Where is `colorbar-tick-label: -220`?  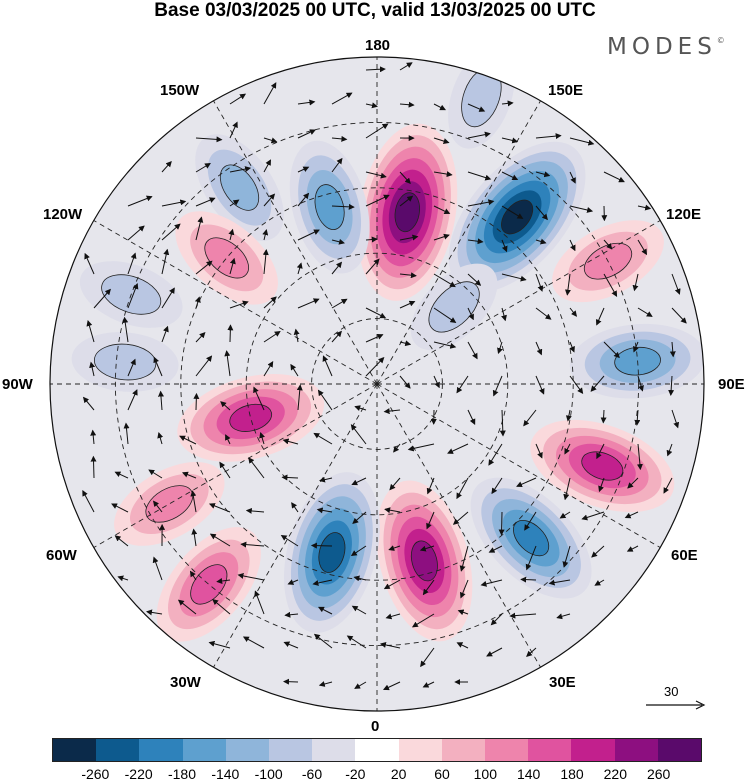 colorbar-tick-label: -220 is located at coordinates (138, 774).